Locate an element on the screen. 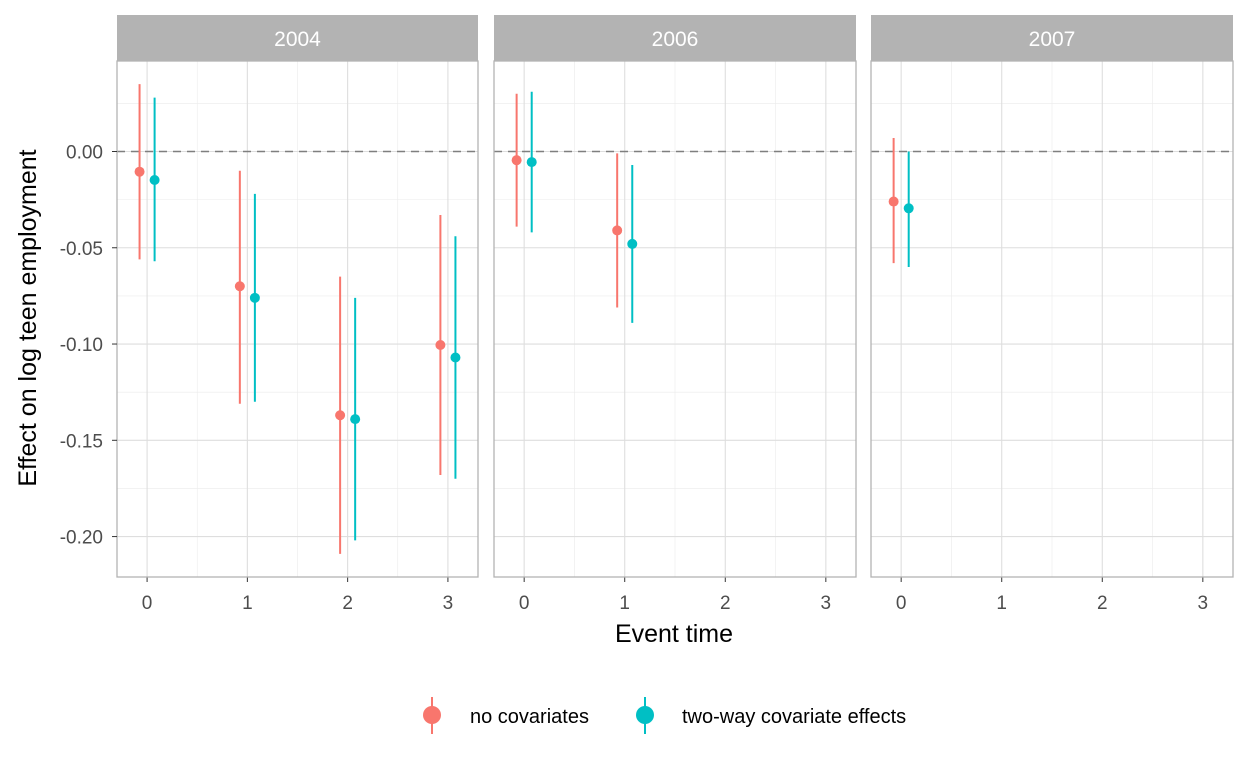 The height and width of the screenshot is (768, 1248). y-tick-label: -0.10 is located at coordinates (81, 345).